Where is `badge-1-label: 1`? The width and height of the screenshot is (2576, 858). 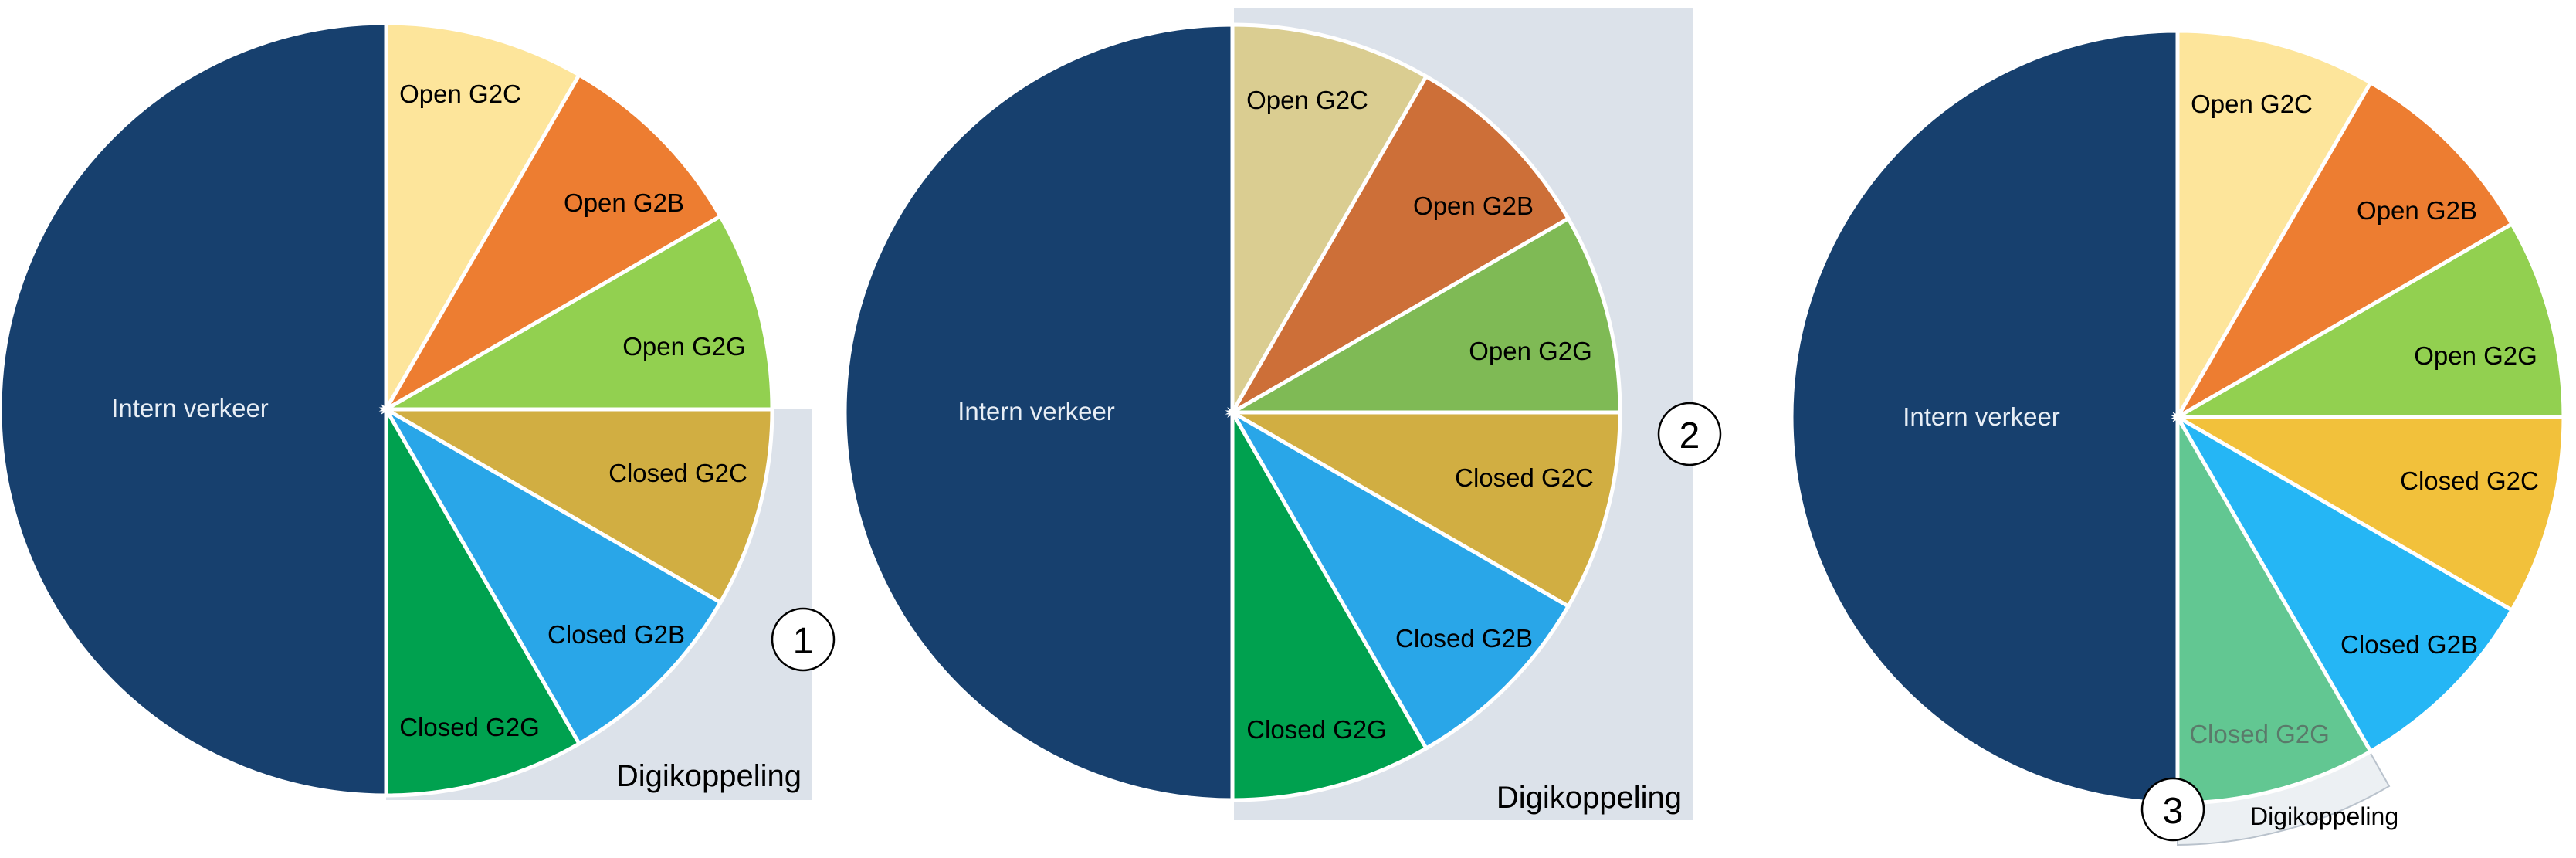 badge-1-label: 1 is located at coordinates (803, 642).